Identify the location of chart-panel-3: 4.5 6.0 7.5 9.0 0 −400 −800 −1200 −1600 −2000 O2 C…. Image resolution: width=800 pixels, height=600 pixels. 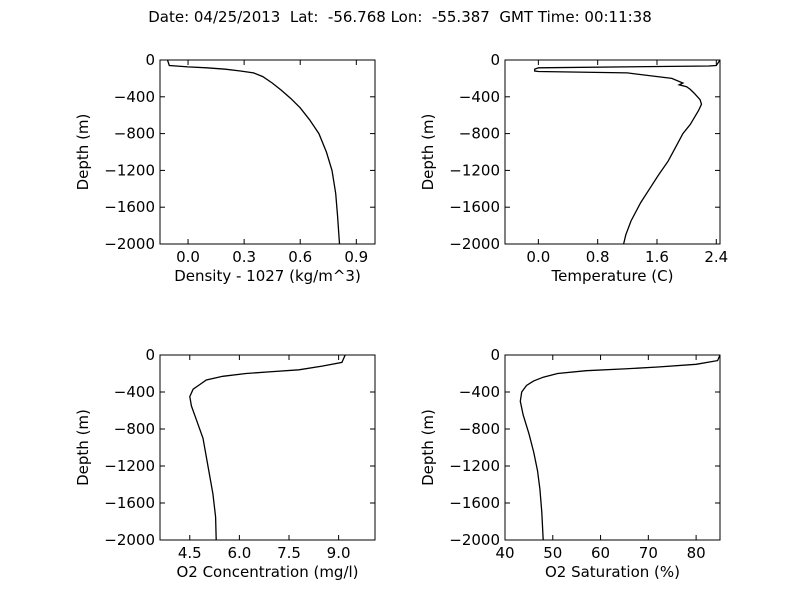
(225, 463).